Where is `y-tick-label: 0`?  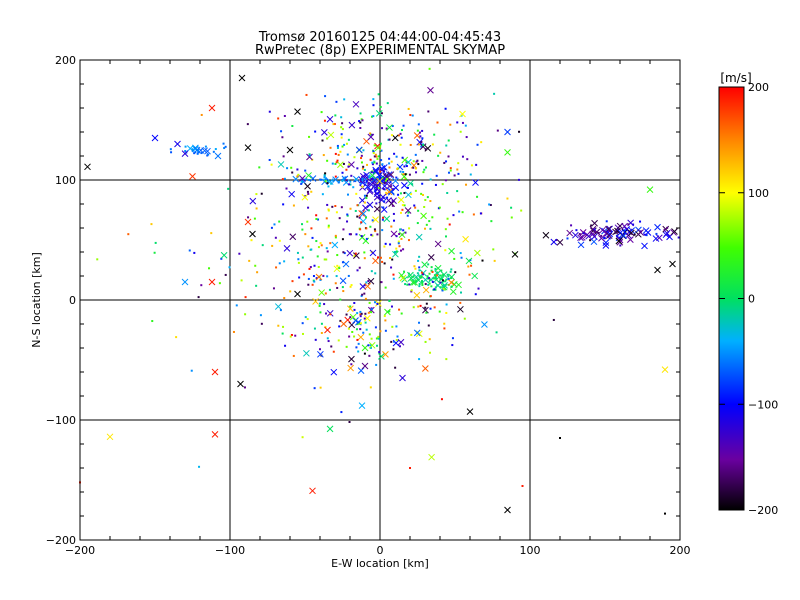 y-tick-label: 0 is located at coordinates (72, 300).